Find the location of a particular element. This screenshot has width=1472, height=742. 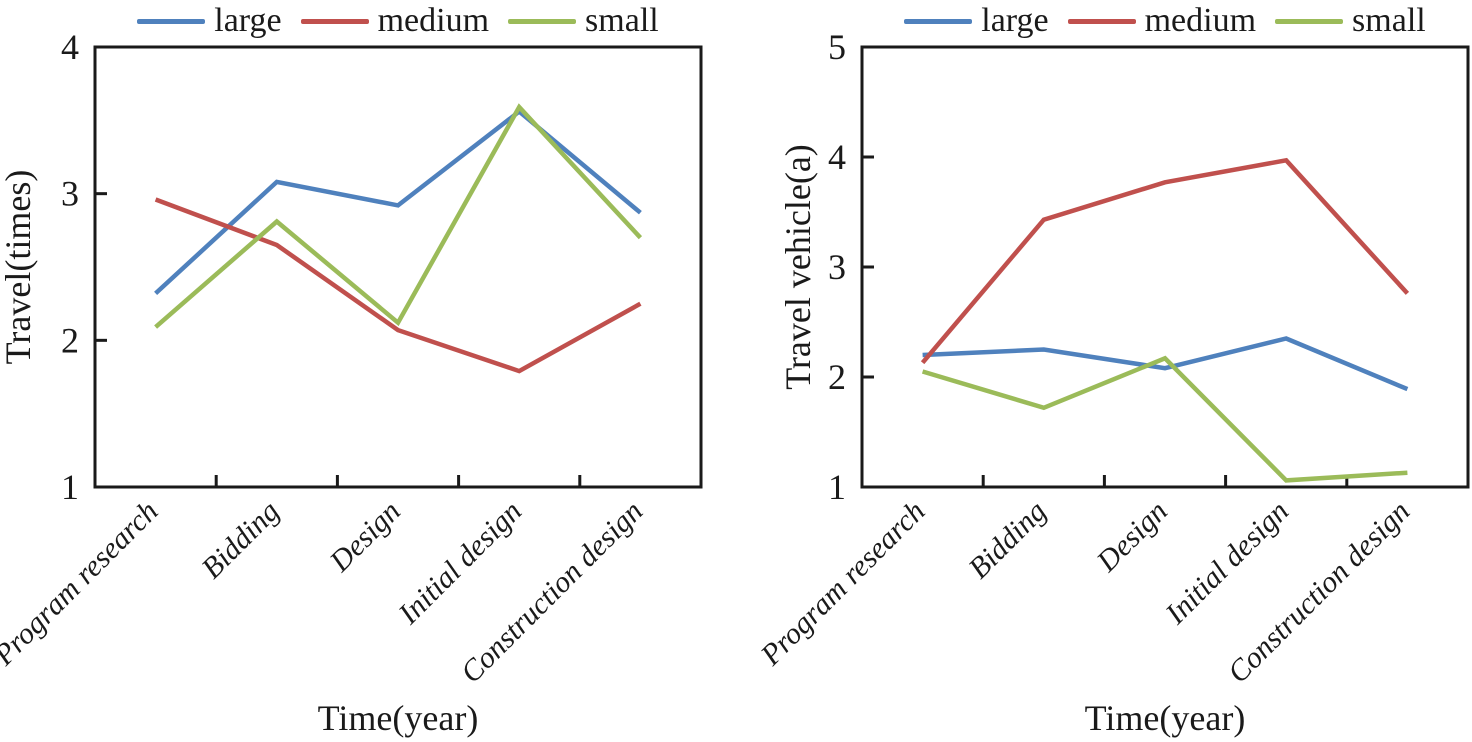

y-axis-title: Travel(times) is located at coordinates (19, 267).